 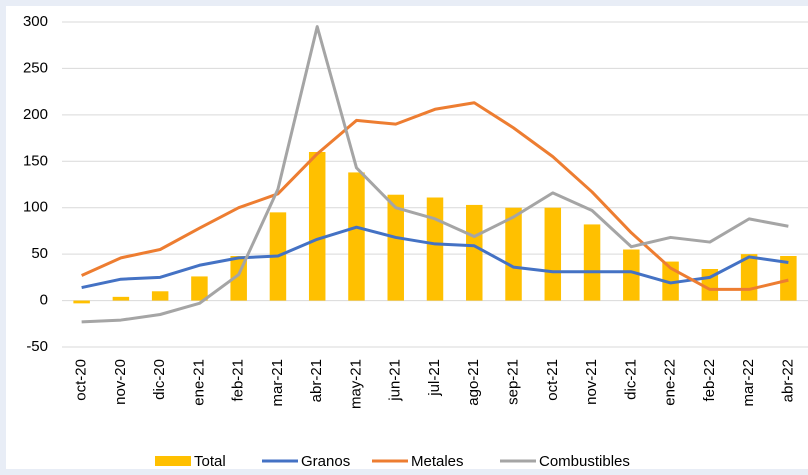 What do you see at coordinates (709, 380) in the screenshot?
I see `x-tick-label: feb-22` at bounding box center [709, 380].